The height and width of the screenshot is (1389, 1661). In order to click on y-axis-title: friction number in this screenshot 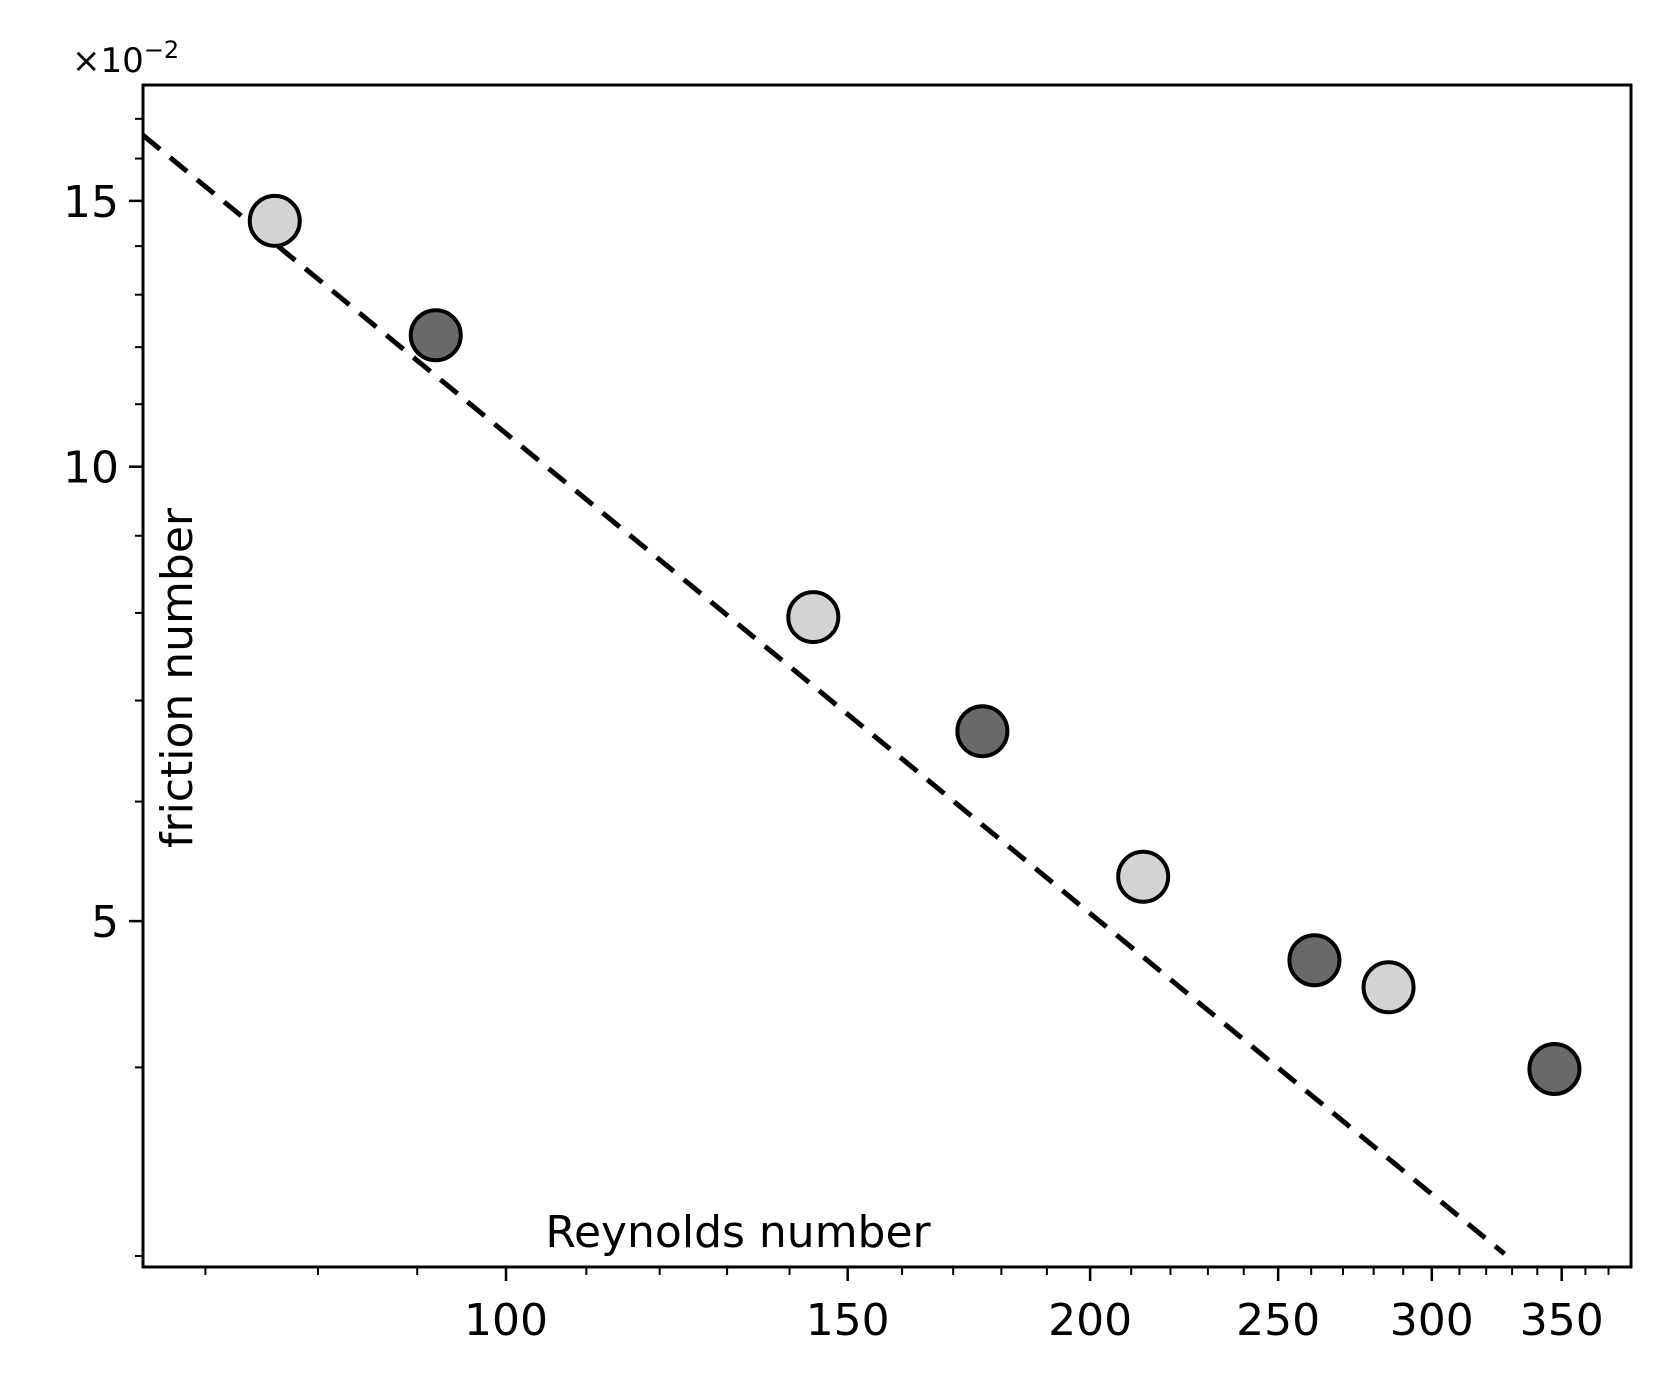, I will do `click(177, 677)`.